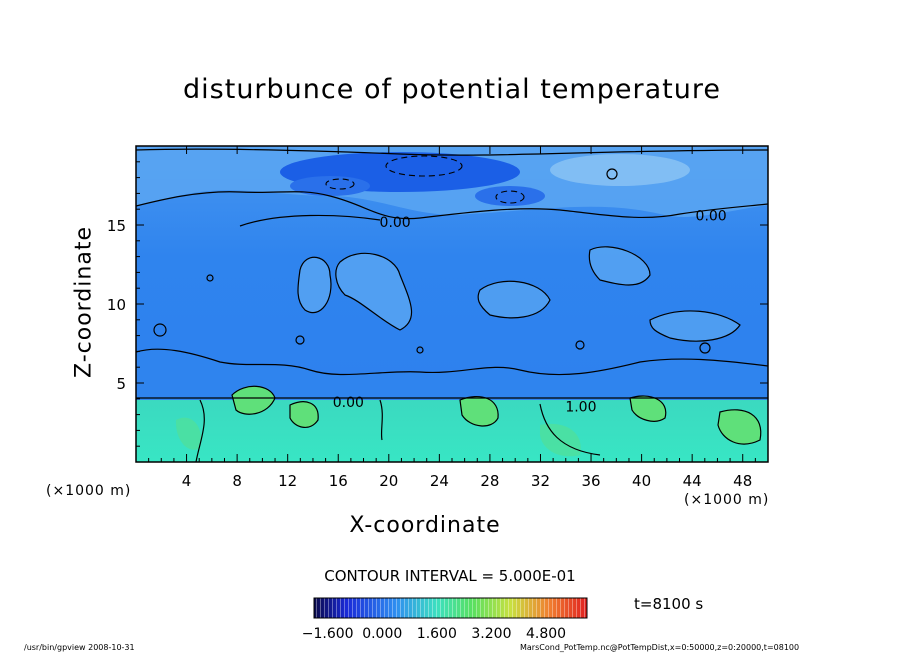 This screenshot has height=654, width=904. I want to click on contour-labels: 0.00 0.00 0.00 1.00, so click(530, 312).